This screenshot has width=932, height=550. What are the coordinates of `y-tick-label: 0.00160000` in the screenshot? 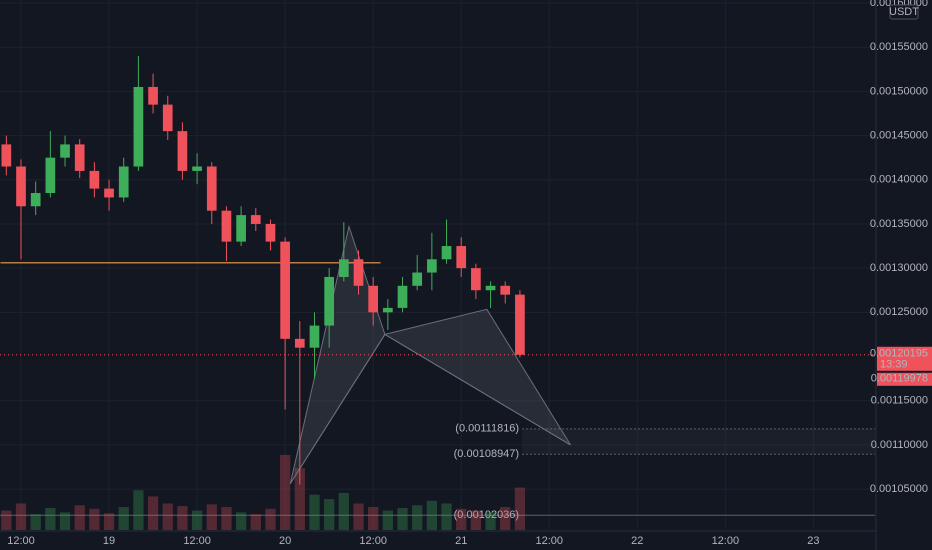 It's located at (899, 4).